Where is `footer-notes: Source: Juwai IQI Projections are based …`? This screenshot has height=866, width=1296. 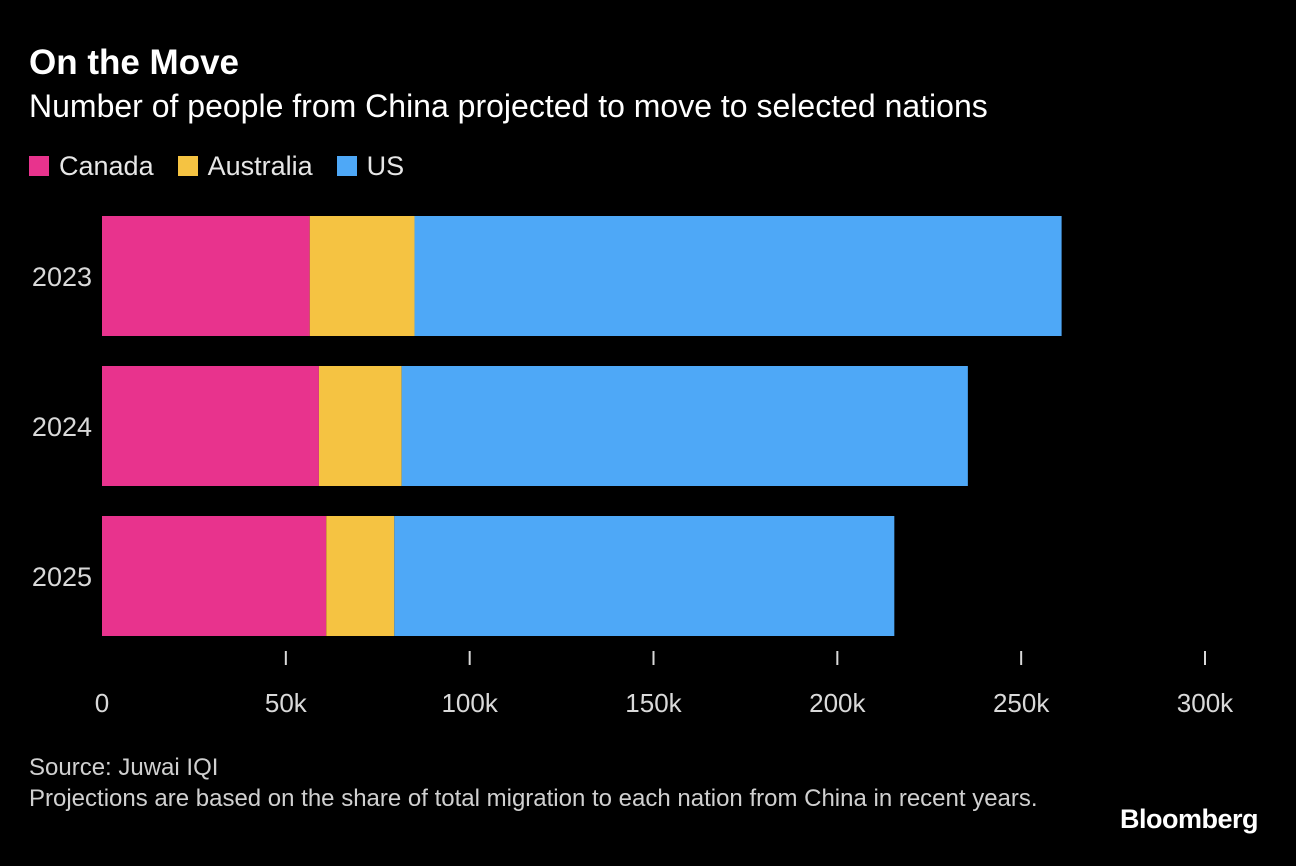 footer-notes: Source: Juwai IQI Projections are based … is located at coordinates (534, 783).